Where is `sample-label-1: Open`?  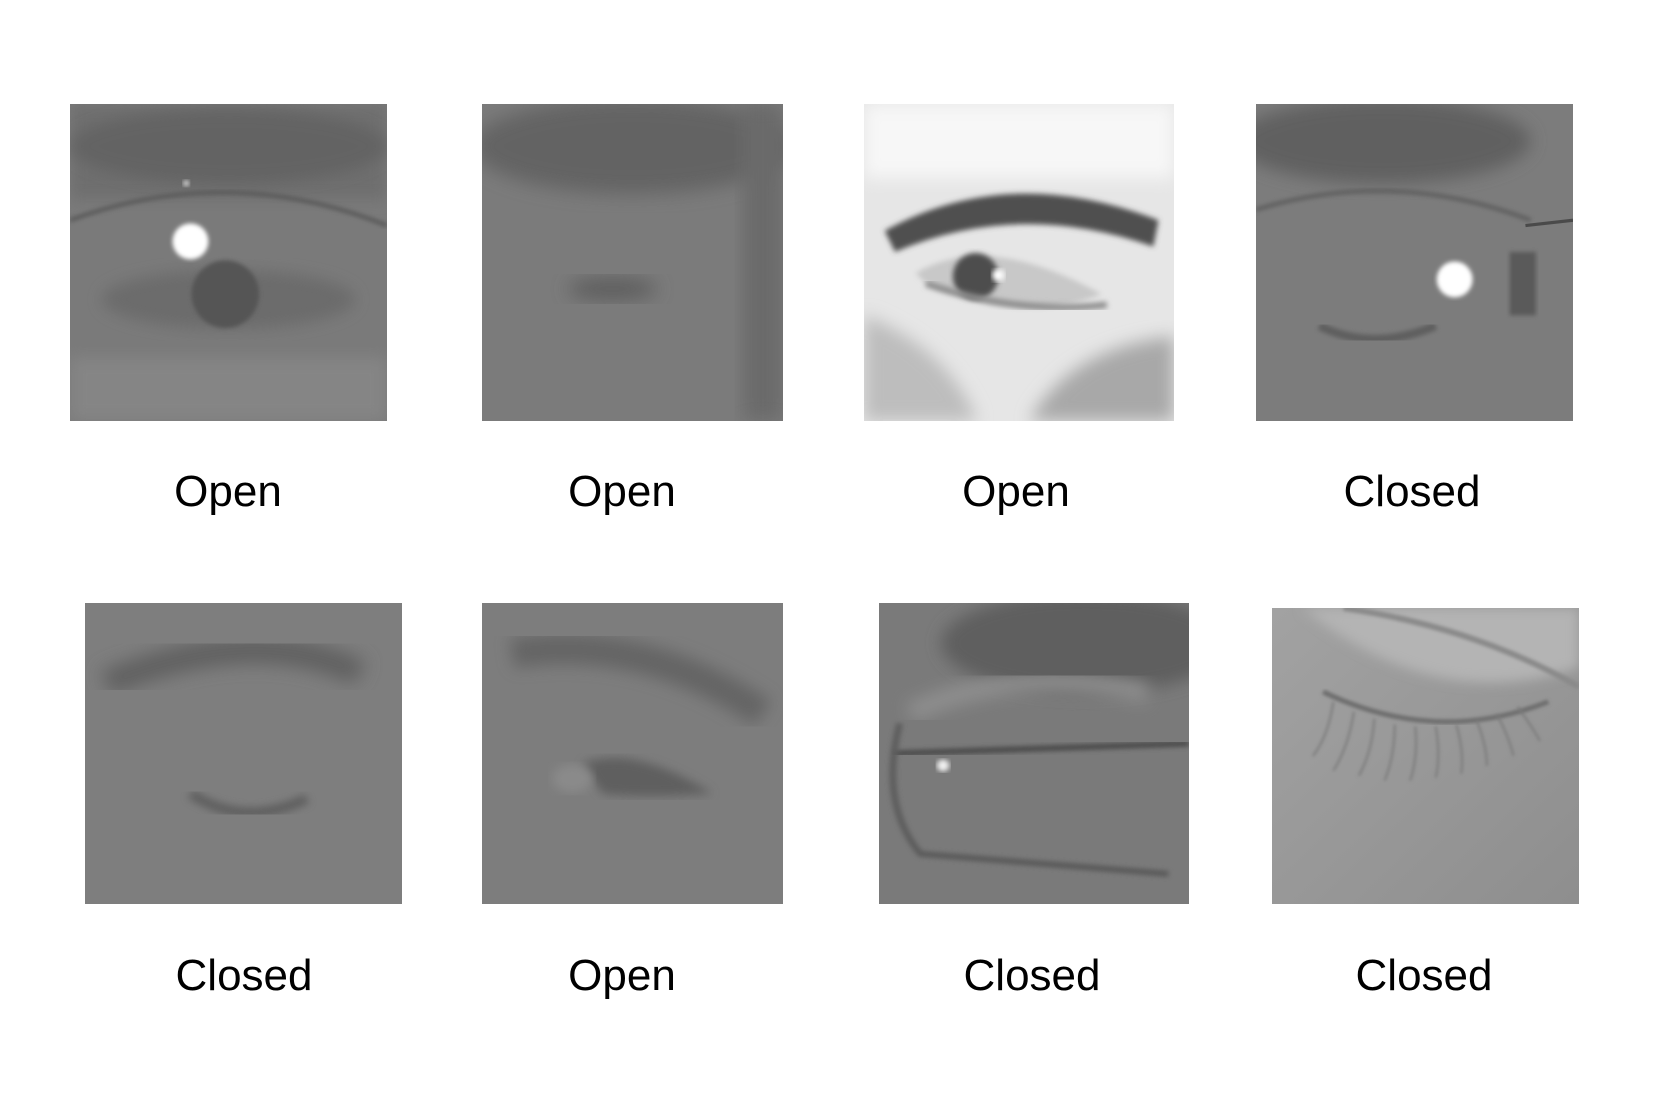
sample-label-1: Open is located at coordinates (228, 491).